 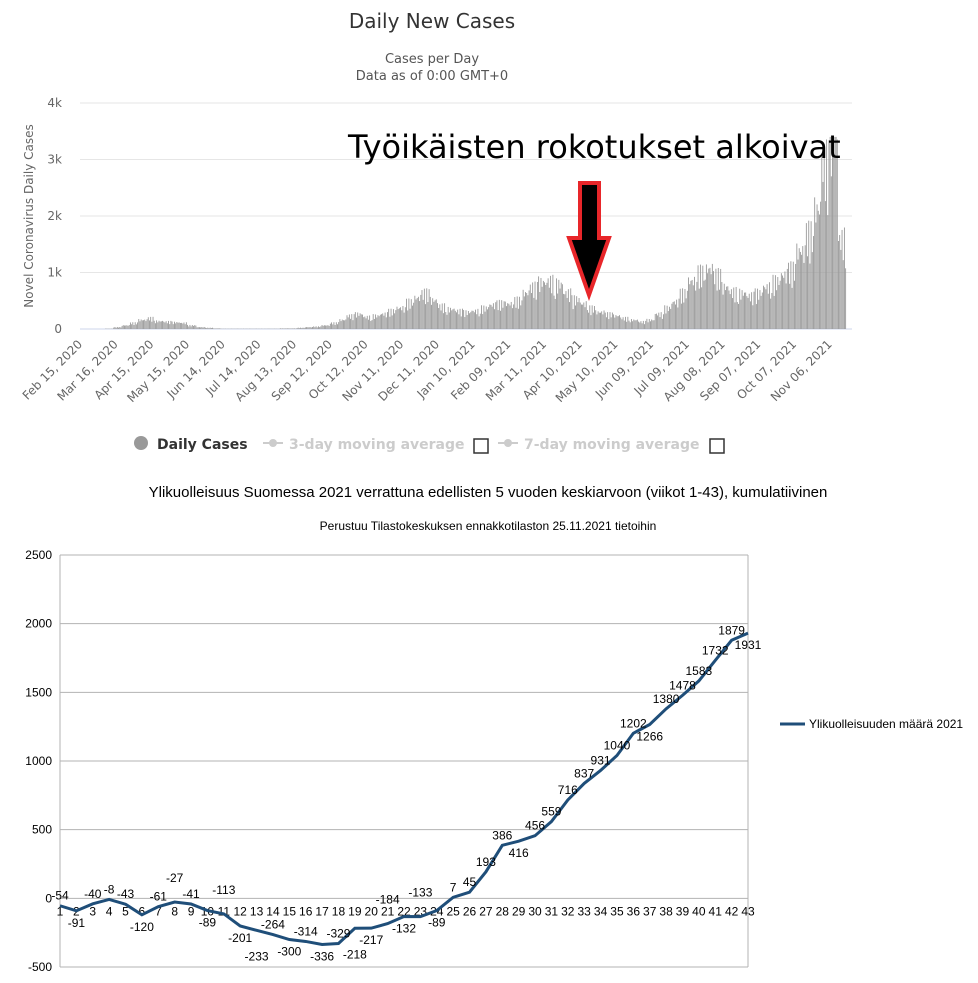 What do you see at coordinates (38, 624) in the screenshot?
I see `y-tick-label: 2000` at bounding box center [38, 624].